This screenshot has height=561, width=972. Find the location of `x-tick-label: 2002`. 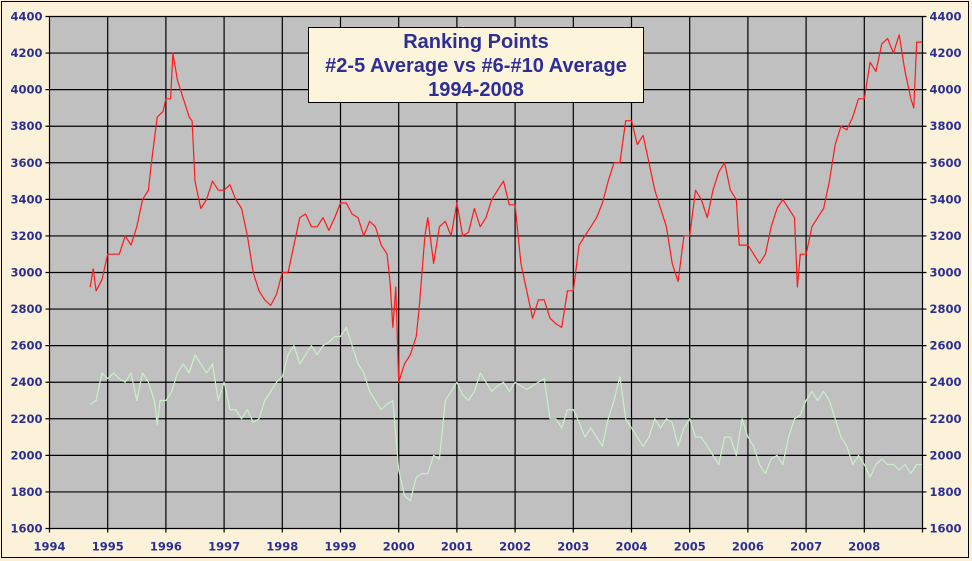

x-tick-label: 2002 is located at coordinates (515, 547).